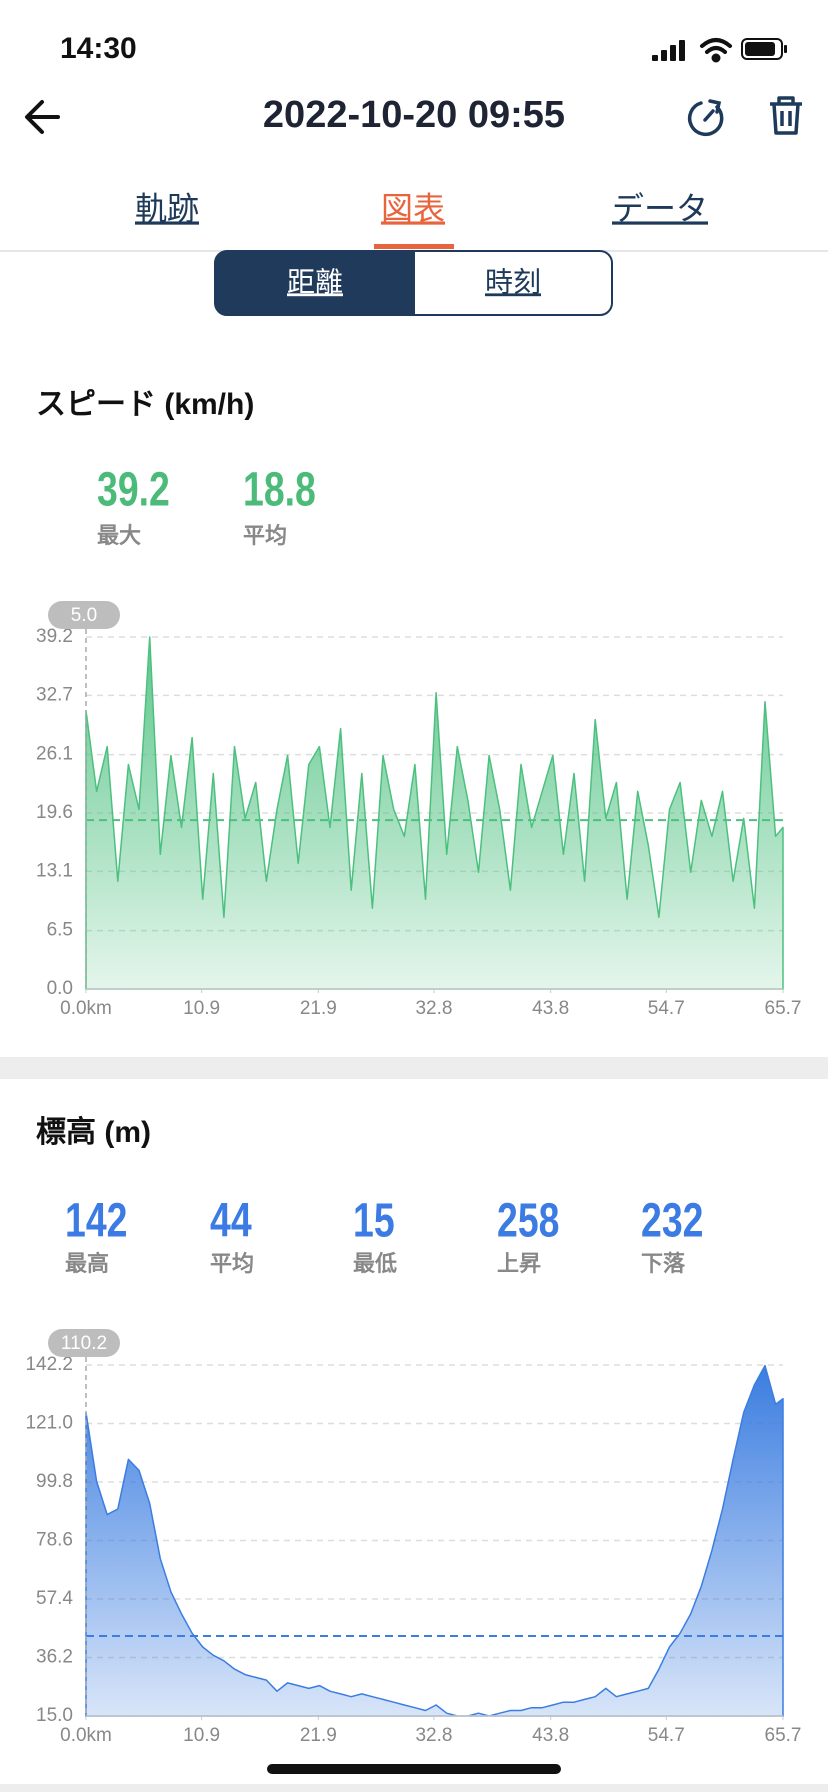 Image resolution: width=828 pixels, height=1792 pixels. Describe the element at coordinates (414, 246) in the screenshot. I see `tab-indicator` at that location.